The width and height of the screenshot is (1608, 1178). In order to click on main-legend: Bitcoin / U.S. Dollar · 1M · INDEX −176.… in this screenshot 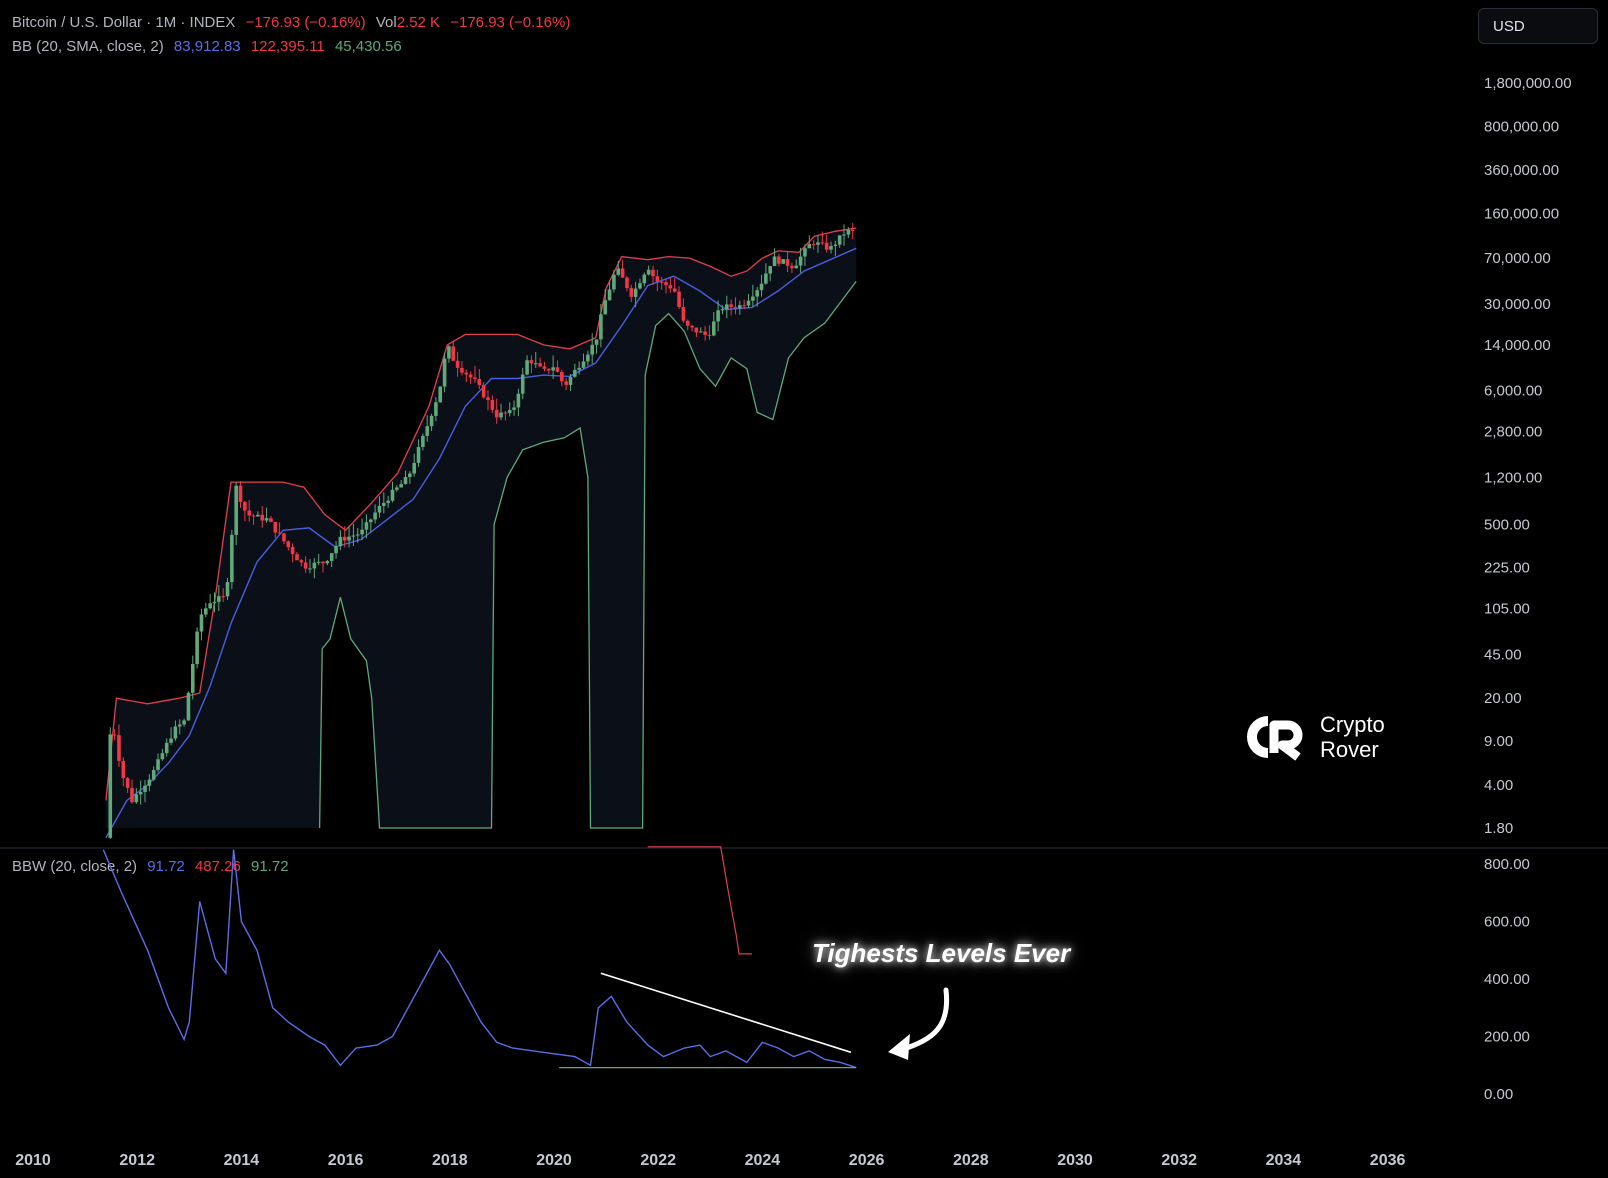, I will do `click(294, 22)`.